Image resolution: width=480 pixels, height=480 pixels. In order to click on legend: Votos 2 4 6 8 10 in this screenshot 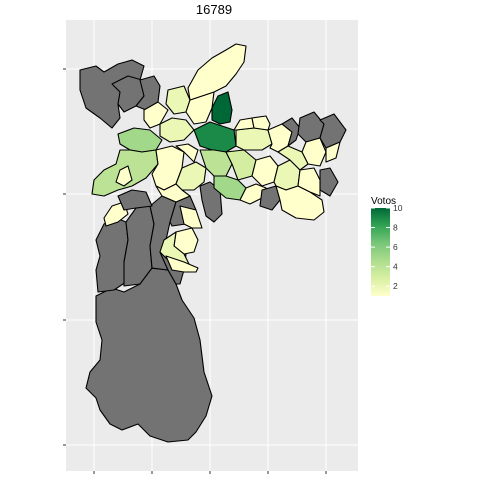, I will do `click(387, 246)`.